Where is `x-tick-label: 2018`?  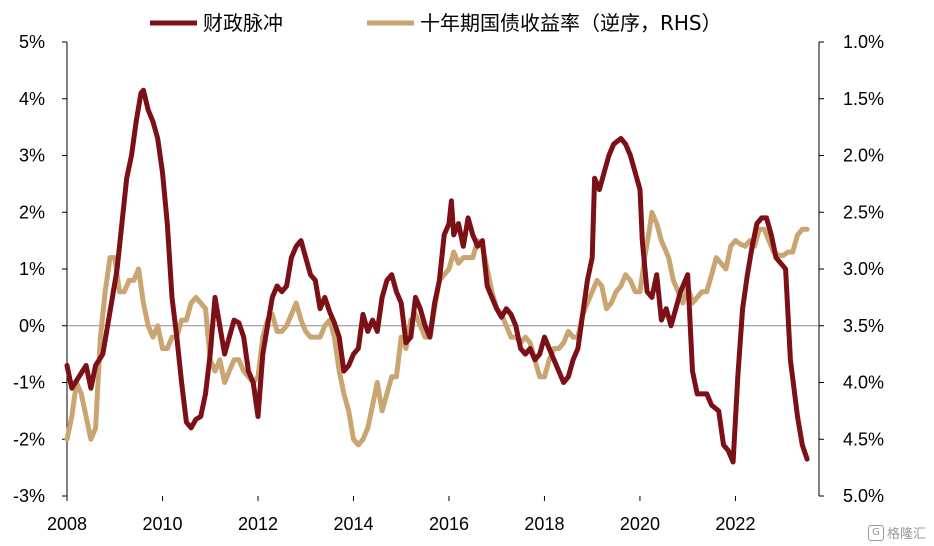
x-tick-label: 2018 is located at coordinates (544, 524).